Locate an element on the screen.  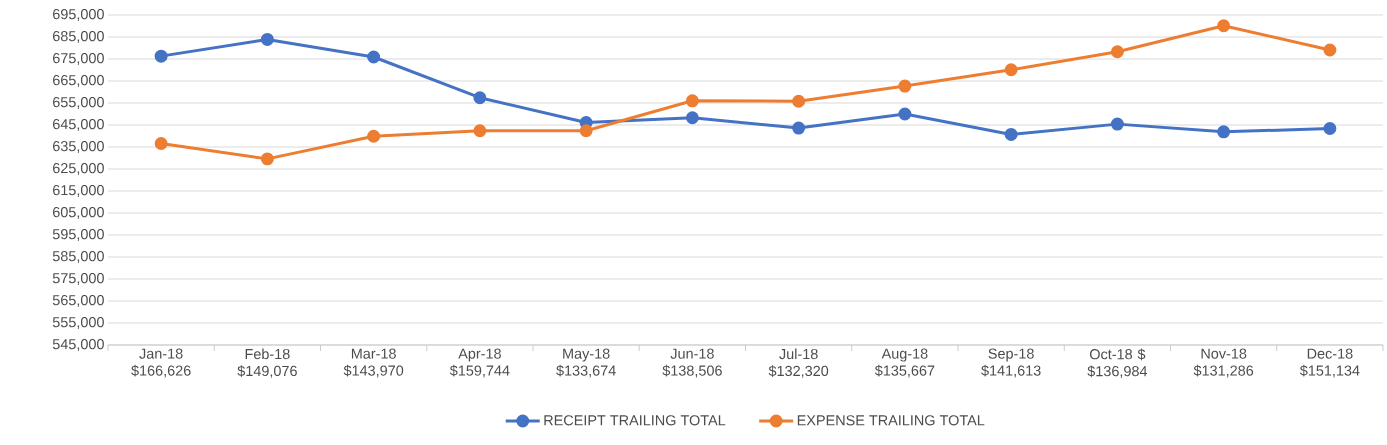
x-tick-label: Jul-18 $132,320 is located at coordinates (798, 363).